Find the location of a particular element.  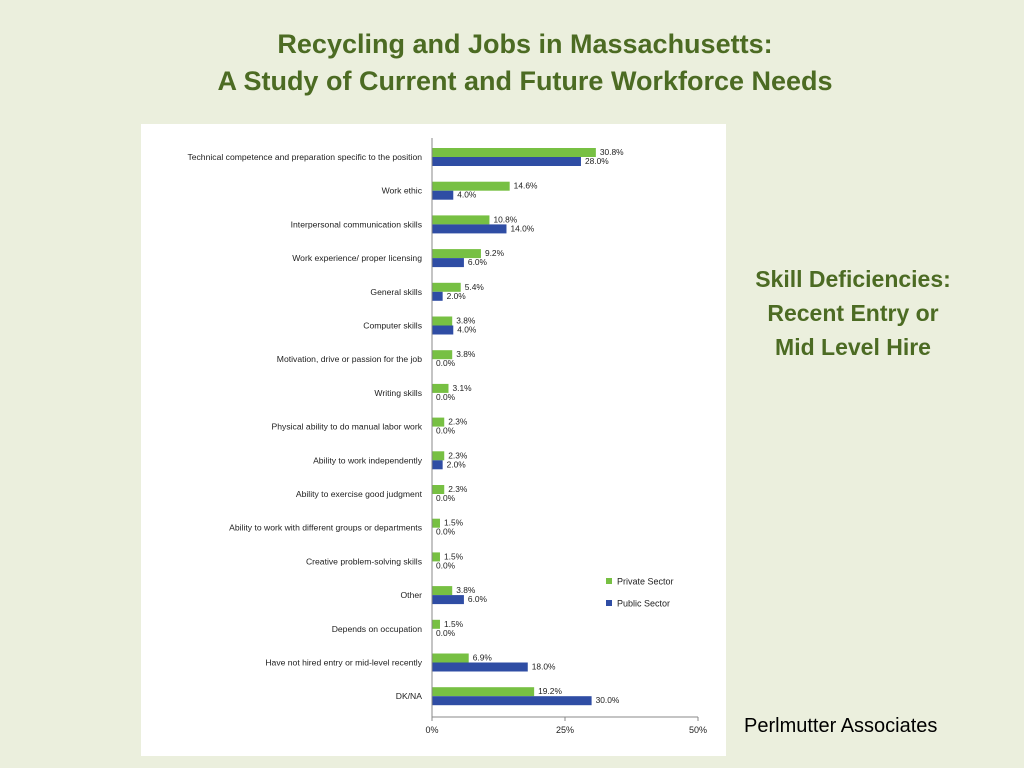

private-sector-value-label: 30.8% is located at coordinates (612, 152).